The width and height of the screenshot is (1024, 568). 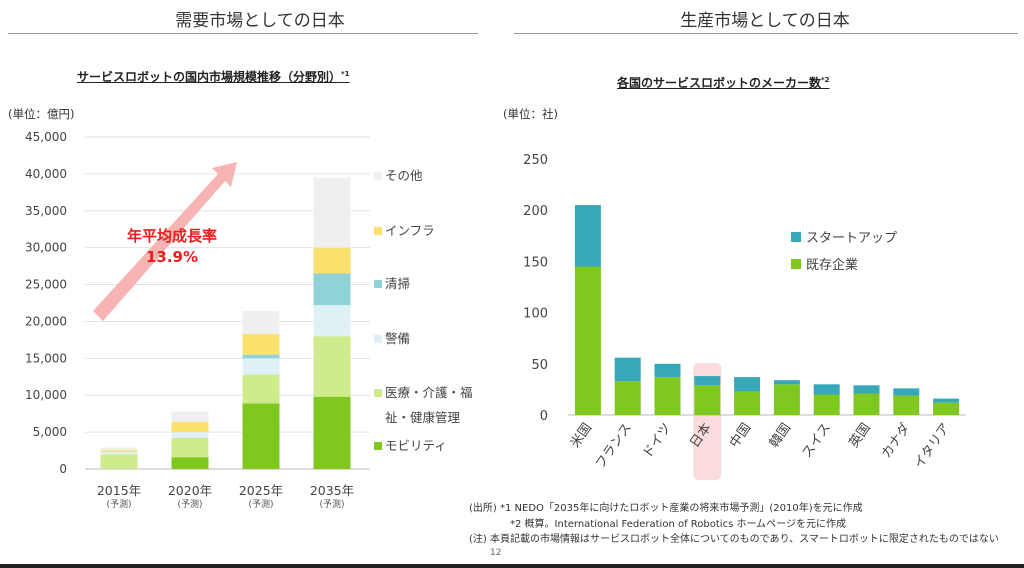 I want to click on market-chart-title-note: *1, so click(x=345, y=74).